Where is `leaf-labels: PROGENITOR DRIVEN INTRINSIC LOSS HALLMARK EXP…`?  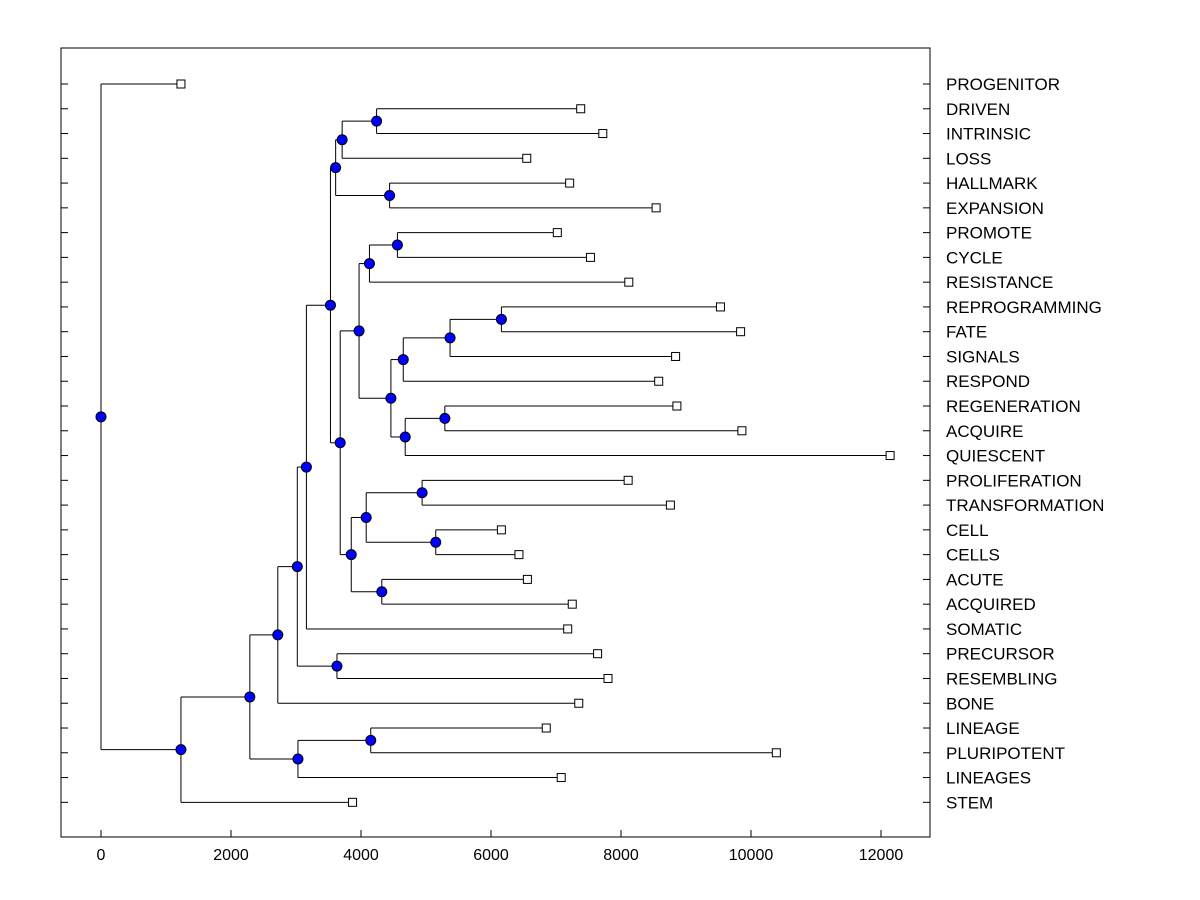 leaf-labels: PROGENITOR DRIVEN INTRINSIC LOSS HALLMARK EXP… is located at coordinates (1025, 443).